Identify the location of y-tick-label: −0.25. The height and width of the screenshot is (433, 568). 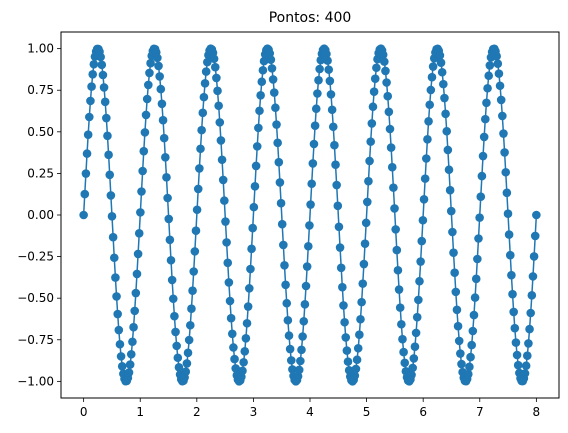
(35, 257).